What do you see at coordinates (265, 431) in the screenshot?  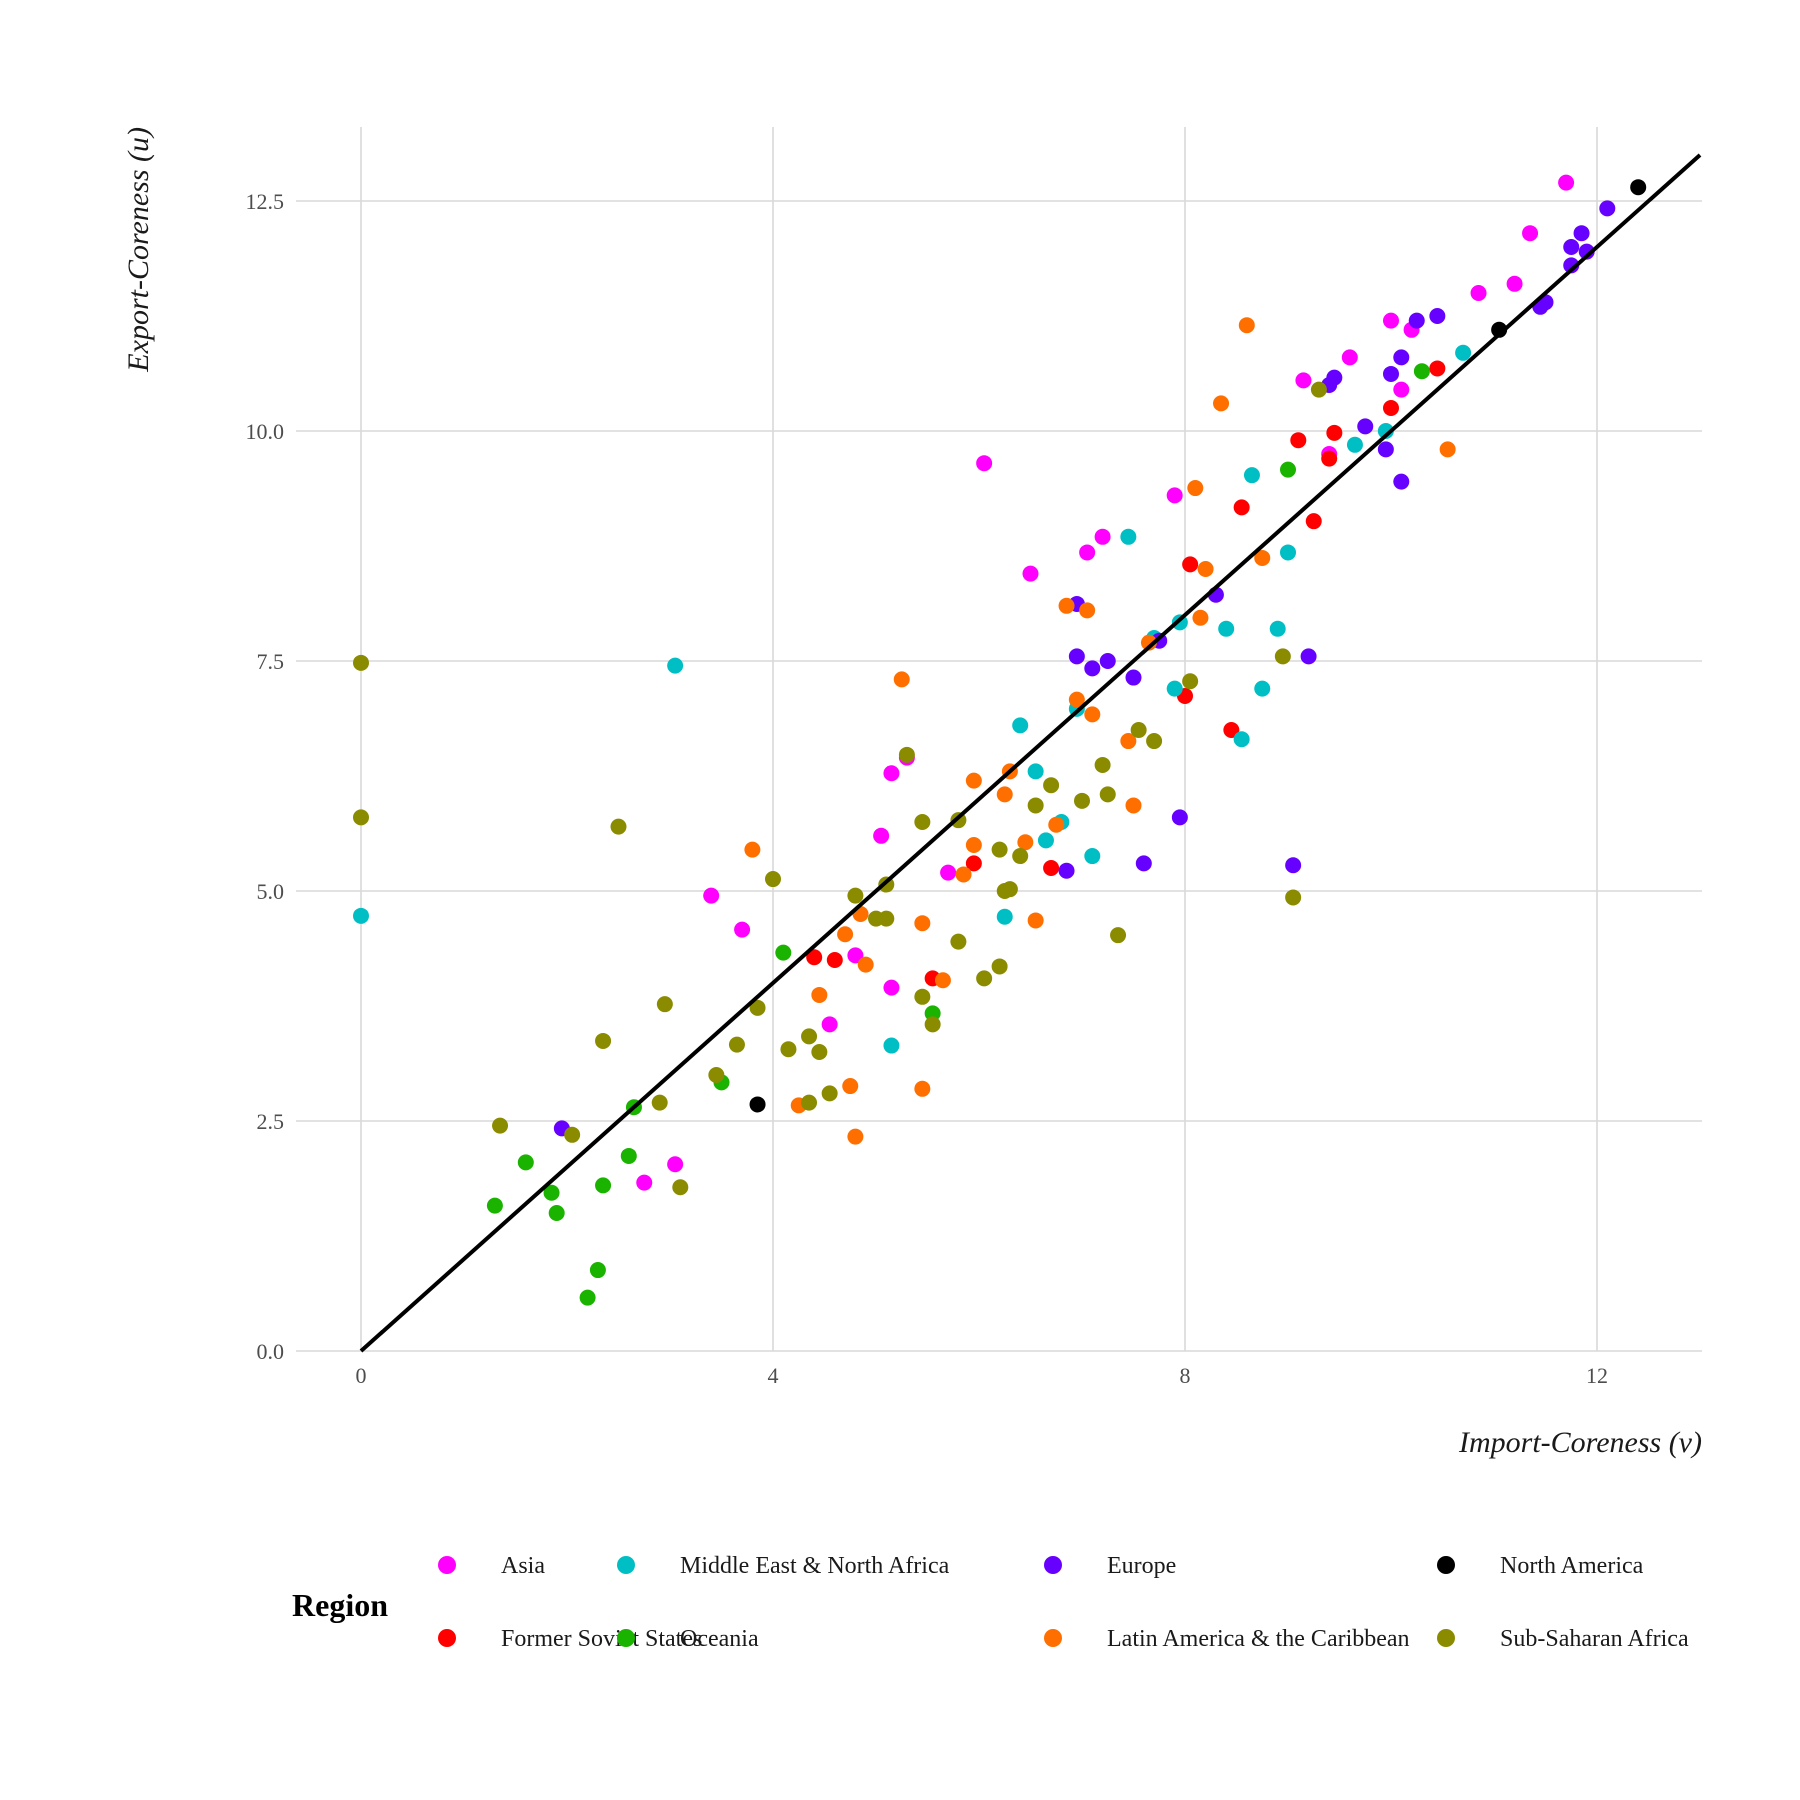 I see `y-tick-label: 10.0` at bounding box center [265, 431].